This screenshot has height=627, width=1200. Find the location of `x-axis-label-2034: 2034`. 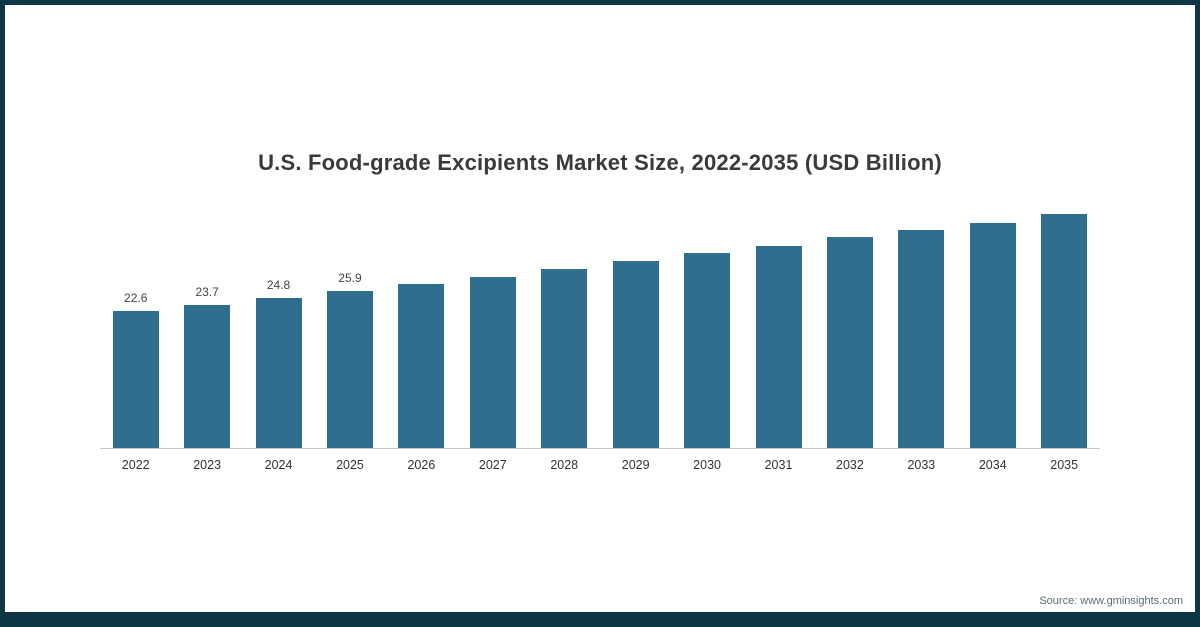

x-axis-label-2034: 2034 is located at coordinates (992, 465).